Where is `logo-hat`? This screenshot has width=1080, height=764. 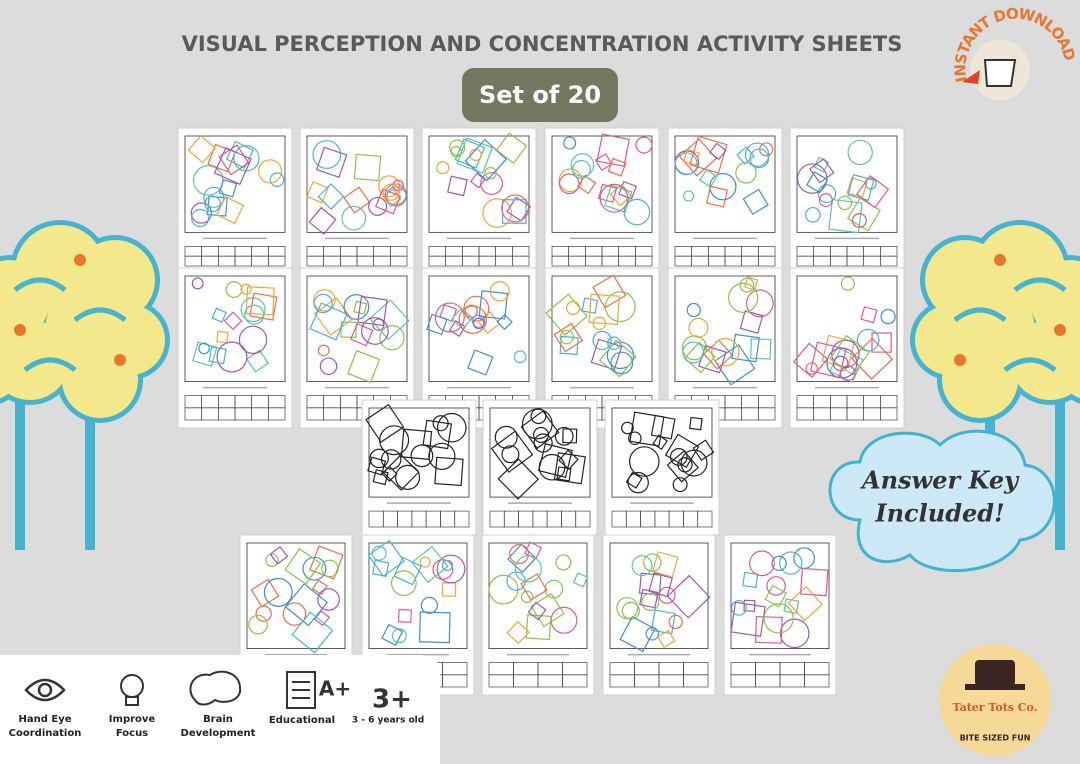 logo-hat is located at coordinates (995, 673).